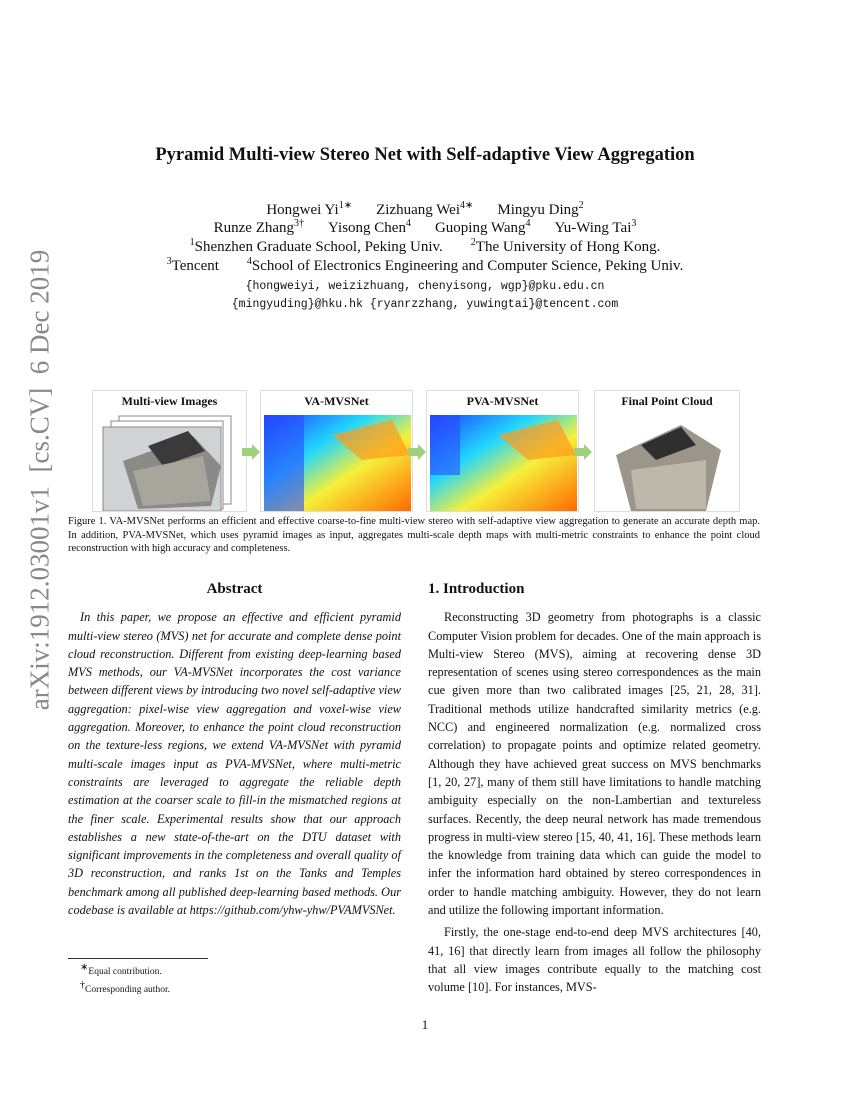 The height and width of the screenshot is (1100, 850). What do you see at coordinates (467, 205) in the screenshot?
I see `author-mark: 4∗` at bounding box center [467, 205].